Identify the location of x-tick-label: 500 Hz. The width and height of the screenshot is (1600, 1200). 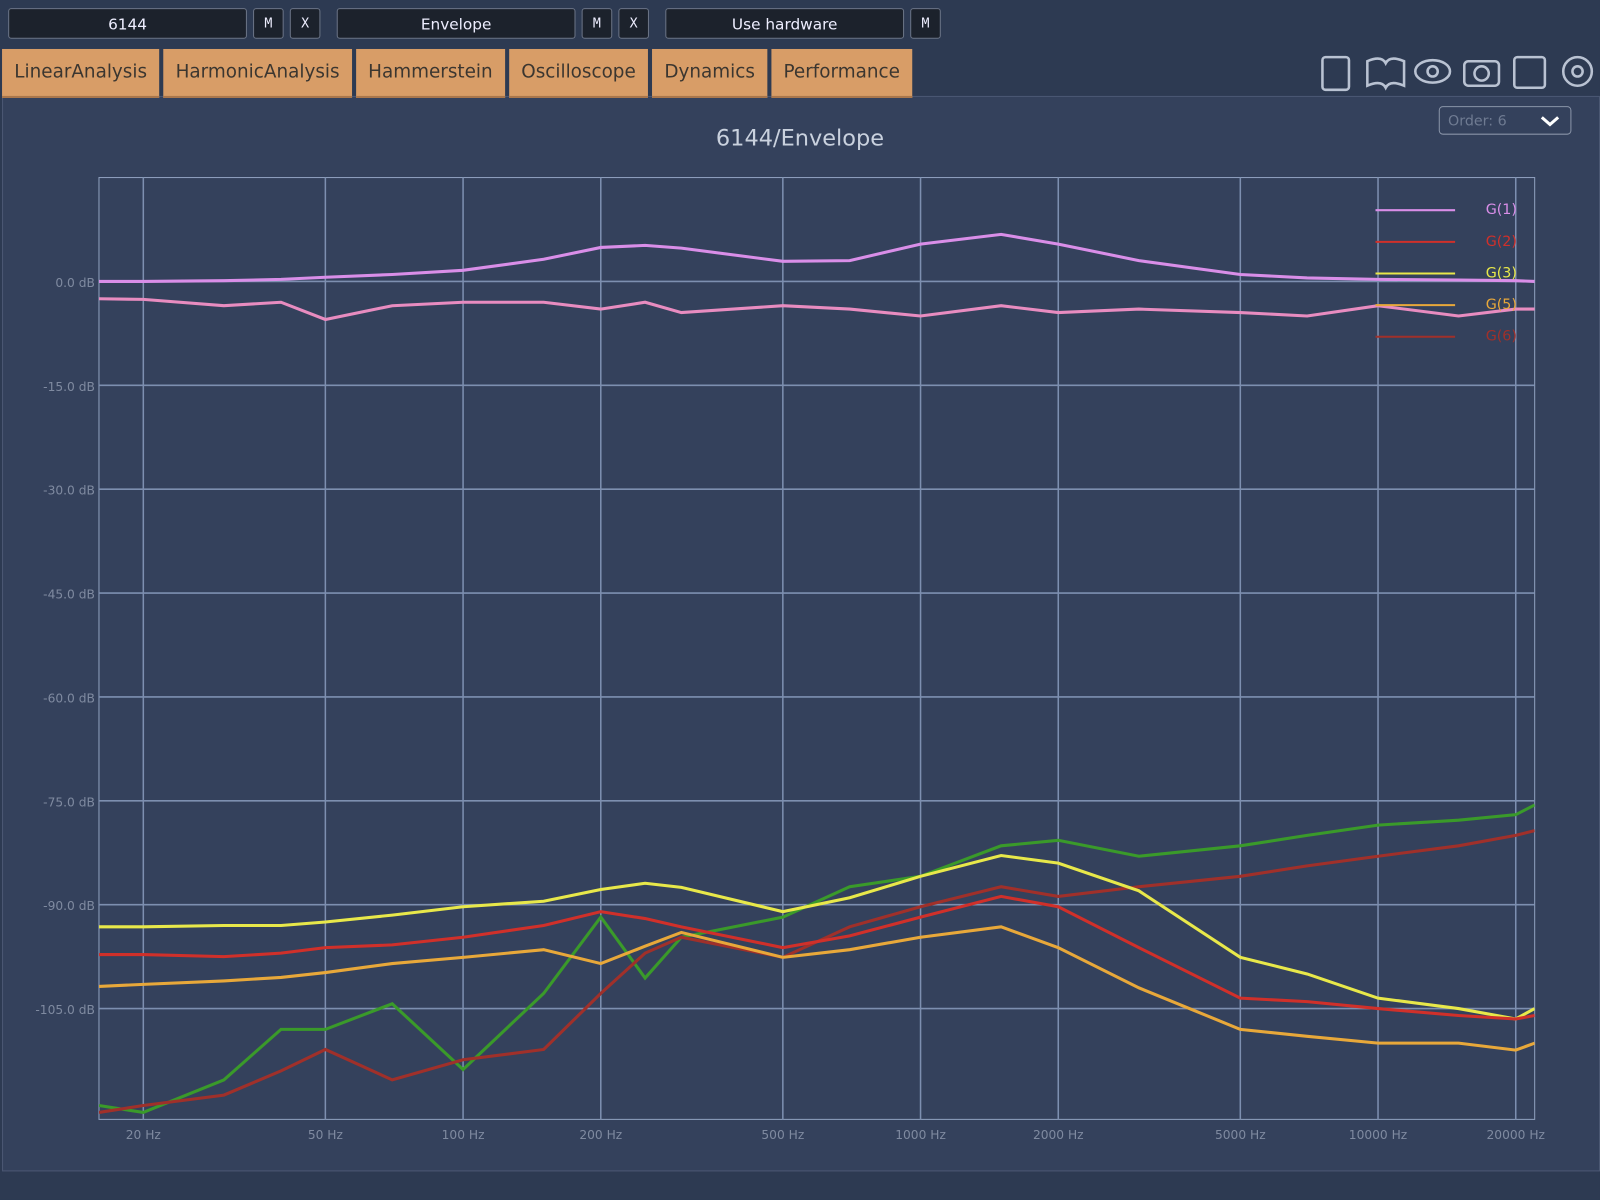
(782, 1135).